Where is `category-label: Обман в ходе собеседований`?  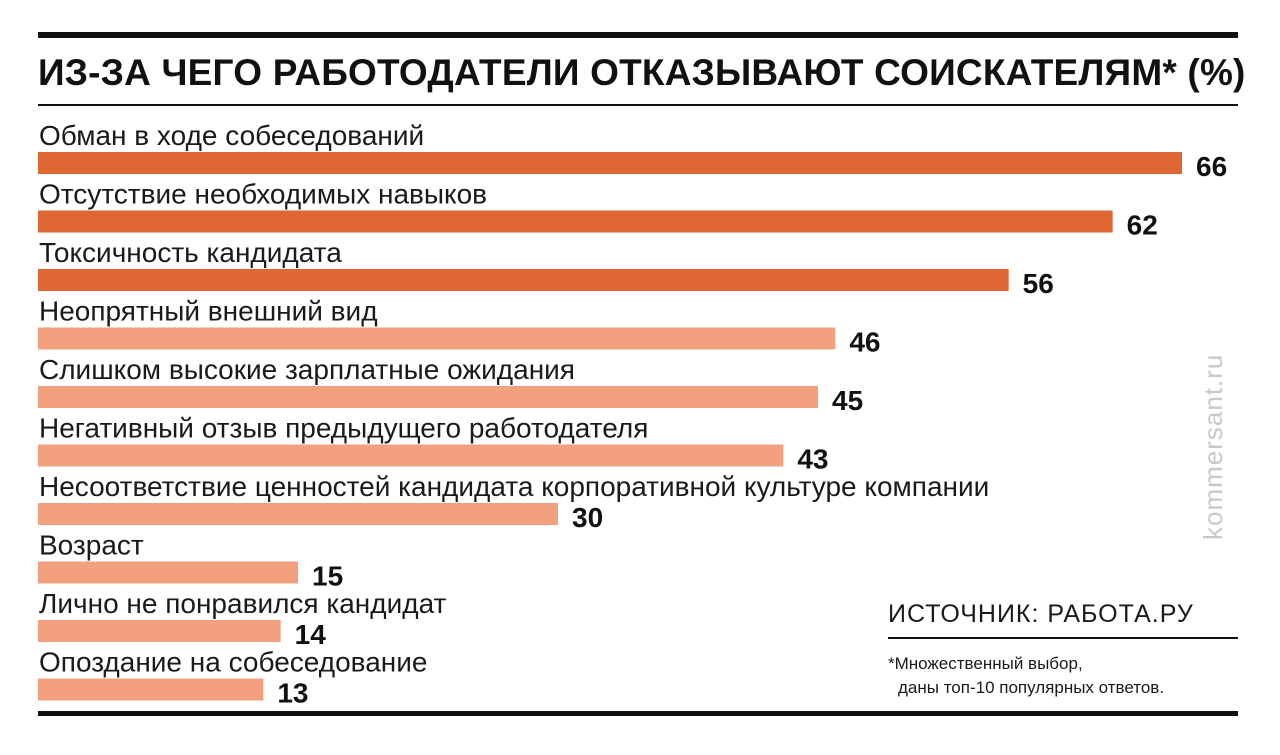
category-label: Обман в ходе собеседований is located at coordinates (231, 135).